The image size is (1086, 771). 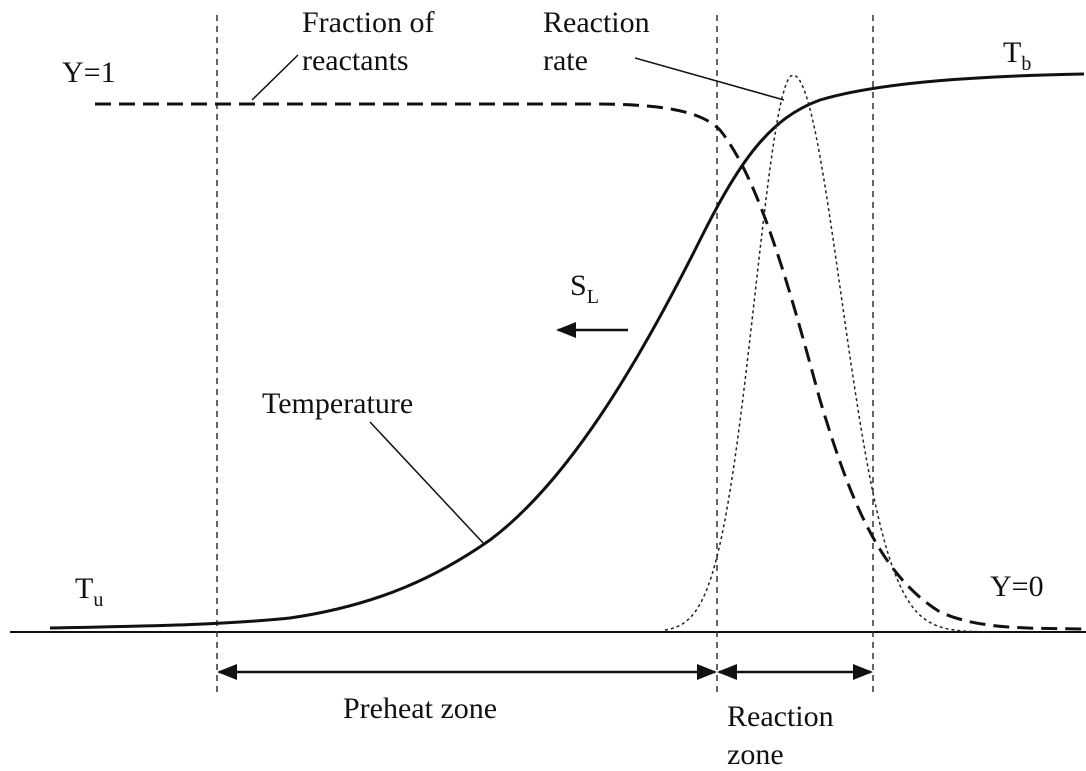 What do you see at coordinates (565, 60) in the screenshot?
I see `label: rate` at bounding box center [565, 60].